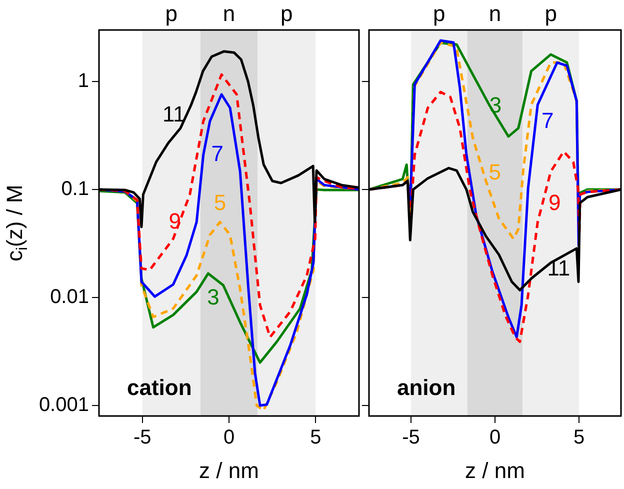 This screenshot has width=624, height=489. Describe the element at coordinates (63, 405) in the screenshot. I see `y-tick-label: 0.001` at that location.